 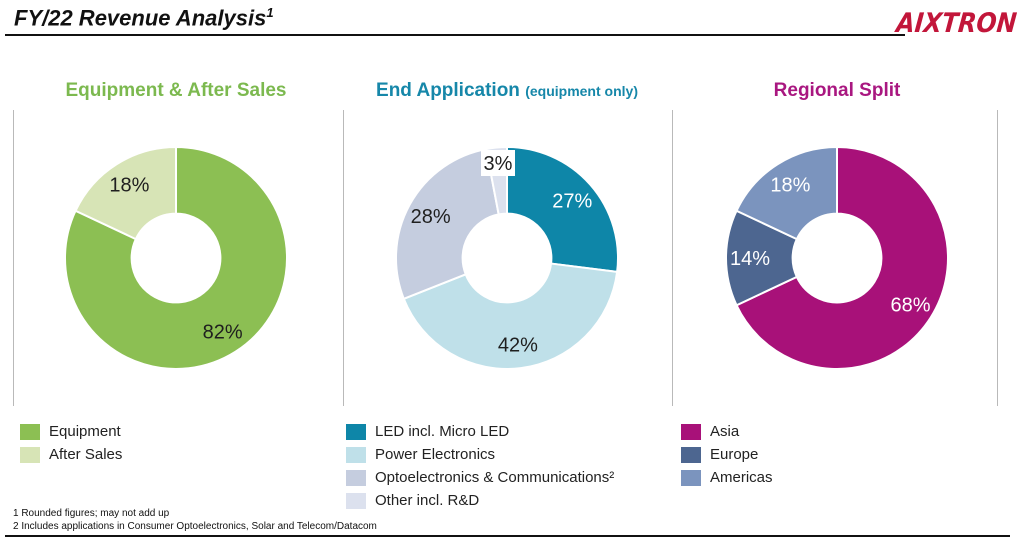 I want to click on chart-title-text: Regional Split, so click(x=837, y=90).